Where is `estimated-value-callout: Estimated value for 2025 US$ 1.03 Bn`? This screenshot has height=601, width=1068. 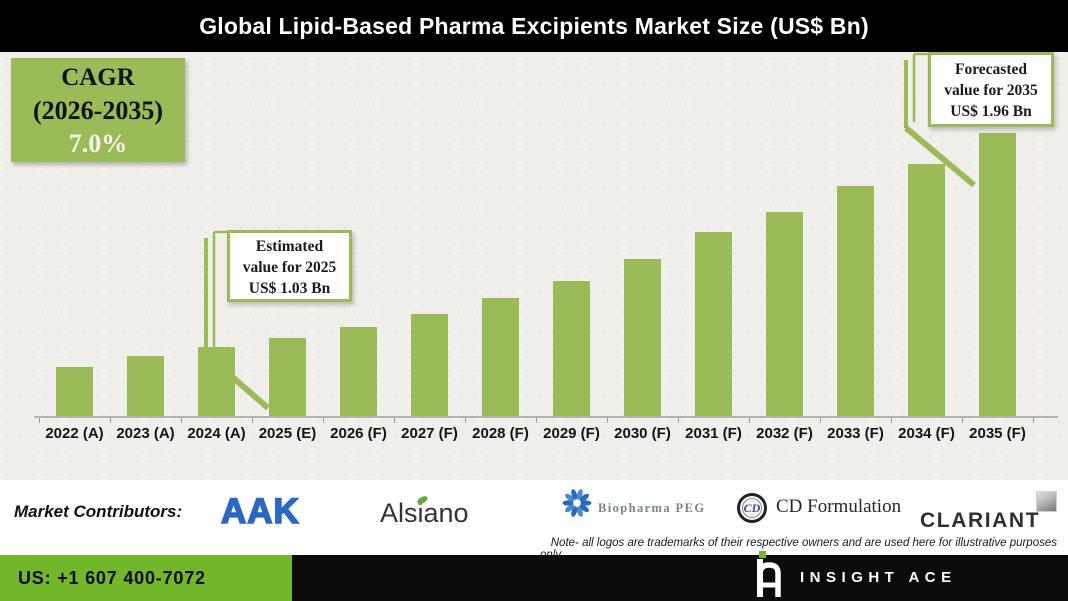 estimated-value-callout: Estimated value for 2025 US$ 1.03 Bn is located at coordinates (289, 266).